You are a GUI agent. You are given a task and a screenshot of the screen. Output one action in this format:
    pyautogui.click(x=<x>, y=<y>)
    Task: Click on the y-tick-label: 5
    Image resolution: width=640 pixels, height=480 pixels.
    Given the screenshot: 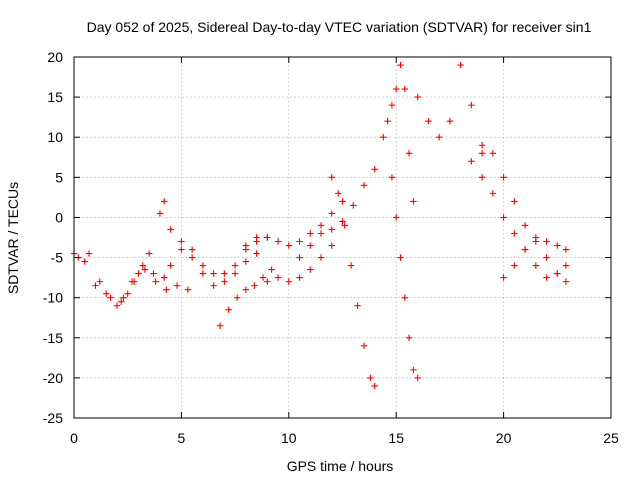 What is the action you would take?
    pyautogui.click(x=59, y=177)
    